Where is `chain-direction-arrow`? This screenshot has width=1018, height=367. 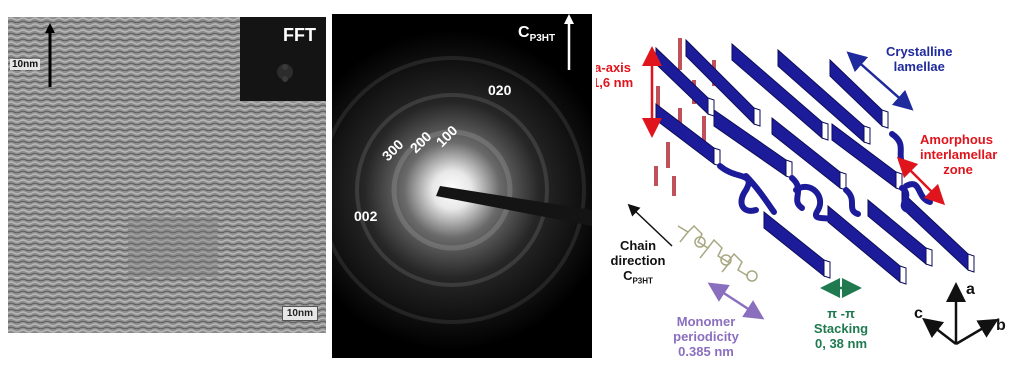
chain-direction-arrow is located at coordinates (650, 225).